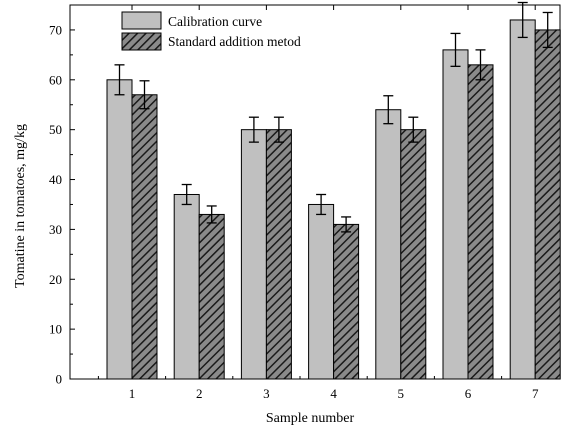 The image size is (576, 425). I want to click on legend-label-standard-addition: Standard addition metod, so click(234, 41).